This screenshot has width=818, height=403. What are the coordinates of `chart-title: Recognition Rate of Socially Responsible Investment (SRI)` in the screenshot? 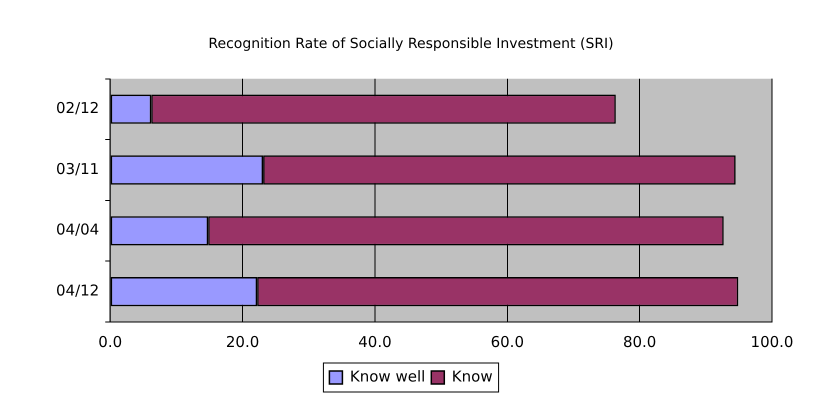 It's located at (411, 44).